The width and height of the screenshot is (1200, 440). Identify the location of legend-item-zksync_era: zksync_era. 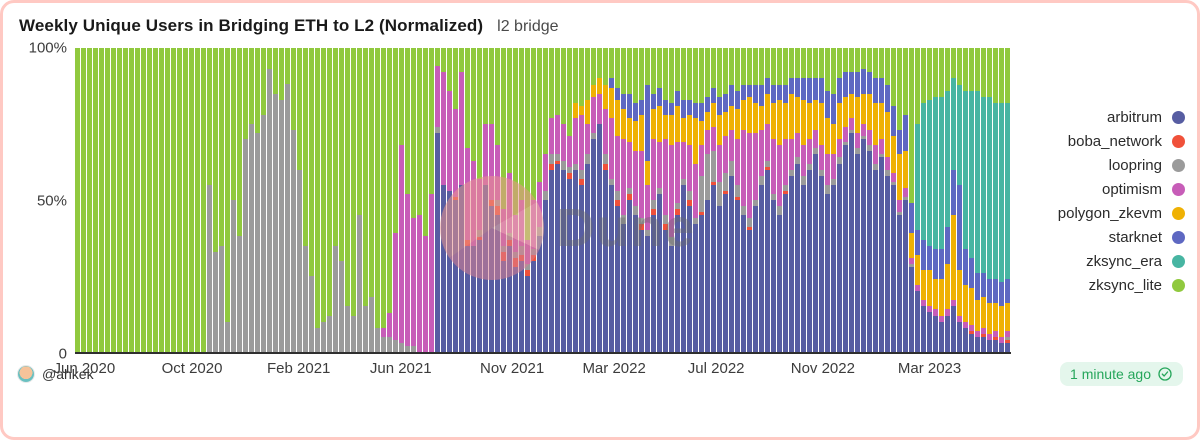
(1135, 261).